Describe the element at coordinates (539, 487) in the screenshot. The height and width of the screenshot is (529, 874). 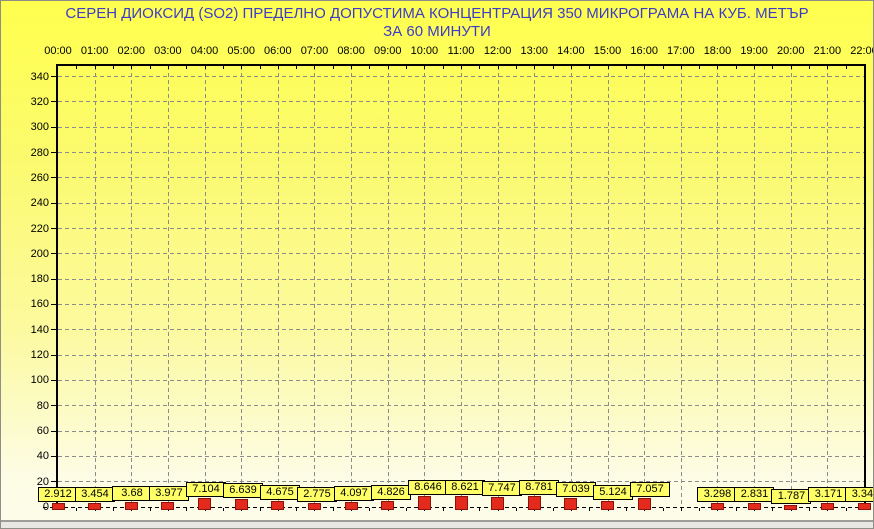
I see `value-label-box: 8.781` at that location.